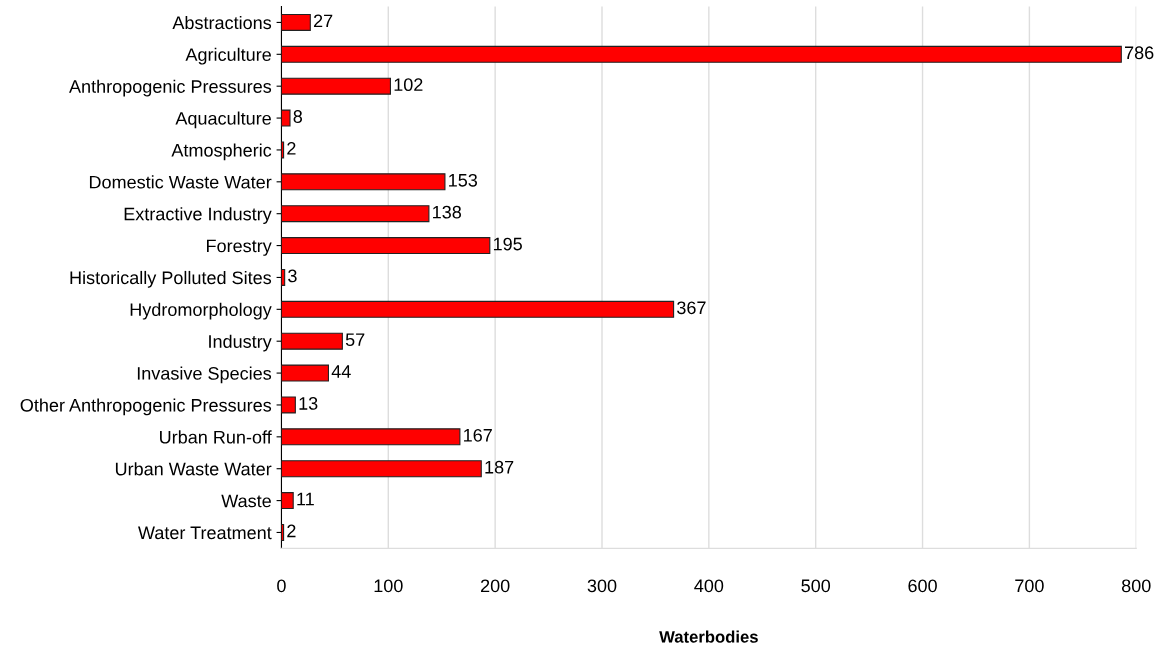  I want to click on y-tick-label: Urban Run-off, so click(216, 437).